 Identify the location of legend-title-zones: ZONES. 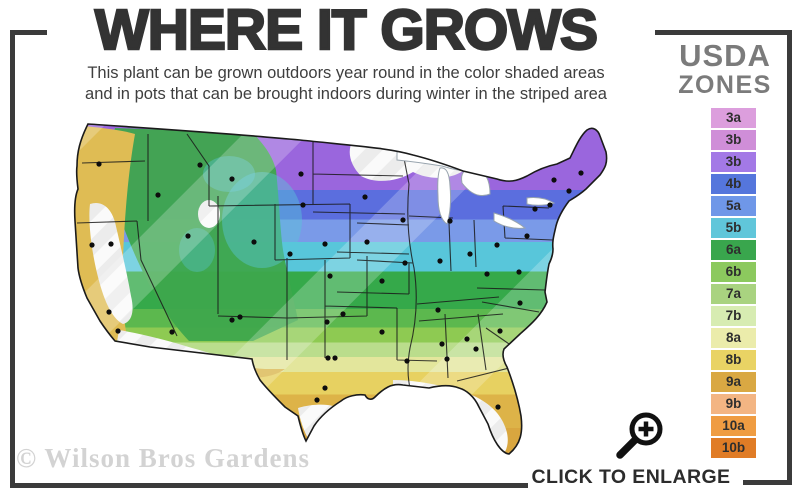
(725, 85).